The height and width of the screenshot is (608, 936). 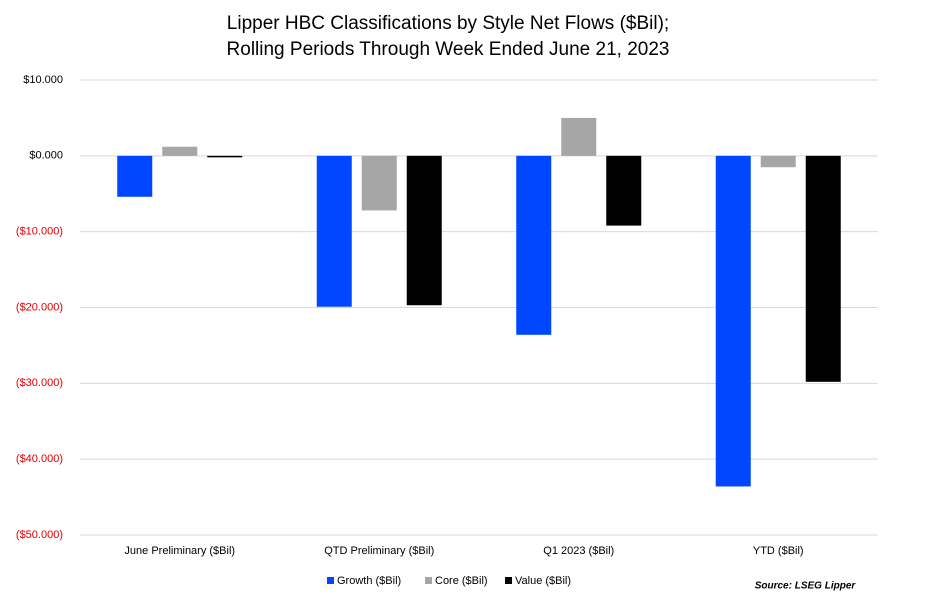 I want to click on legend-label: Core ($Bil), so click(x=461, y=581).